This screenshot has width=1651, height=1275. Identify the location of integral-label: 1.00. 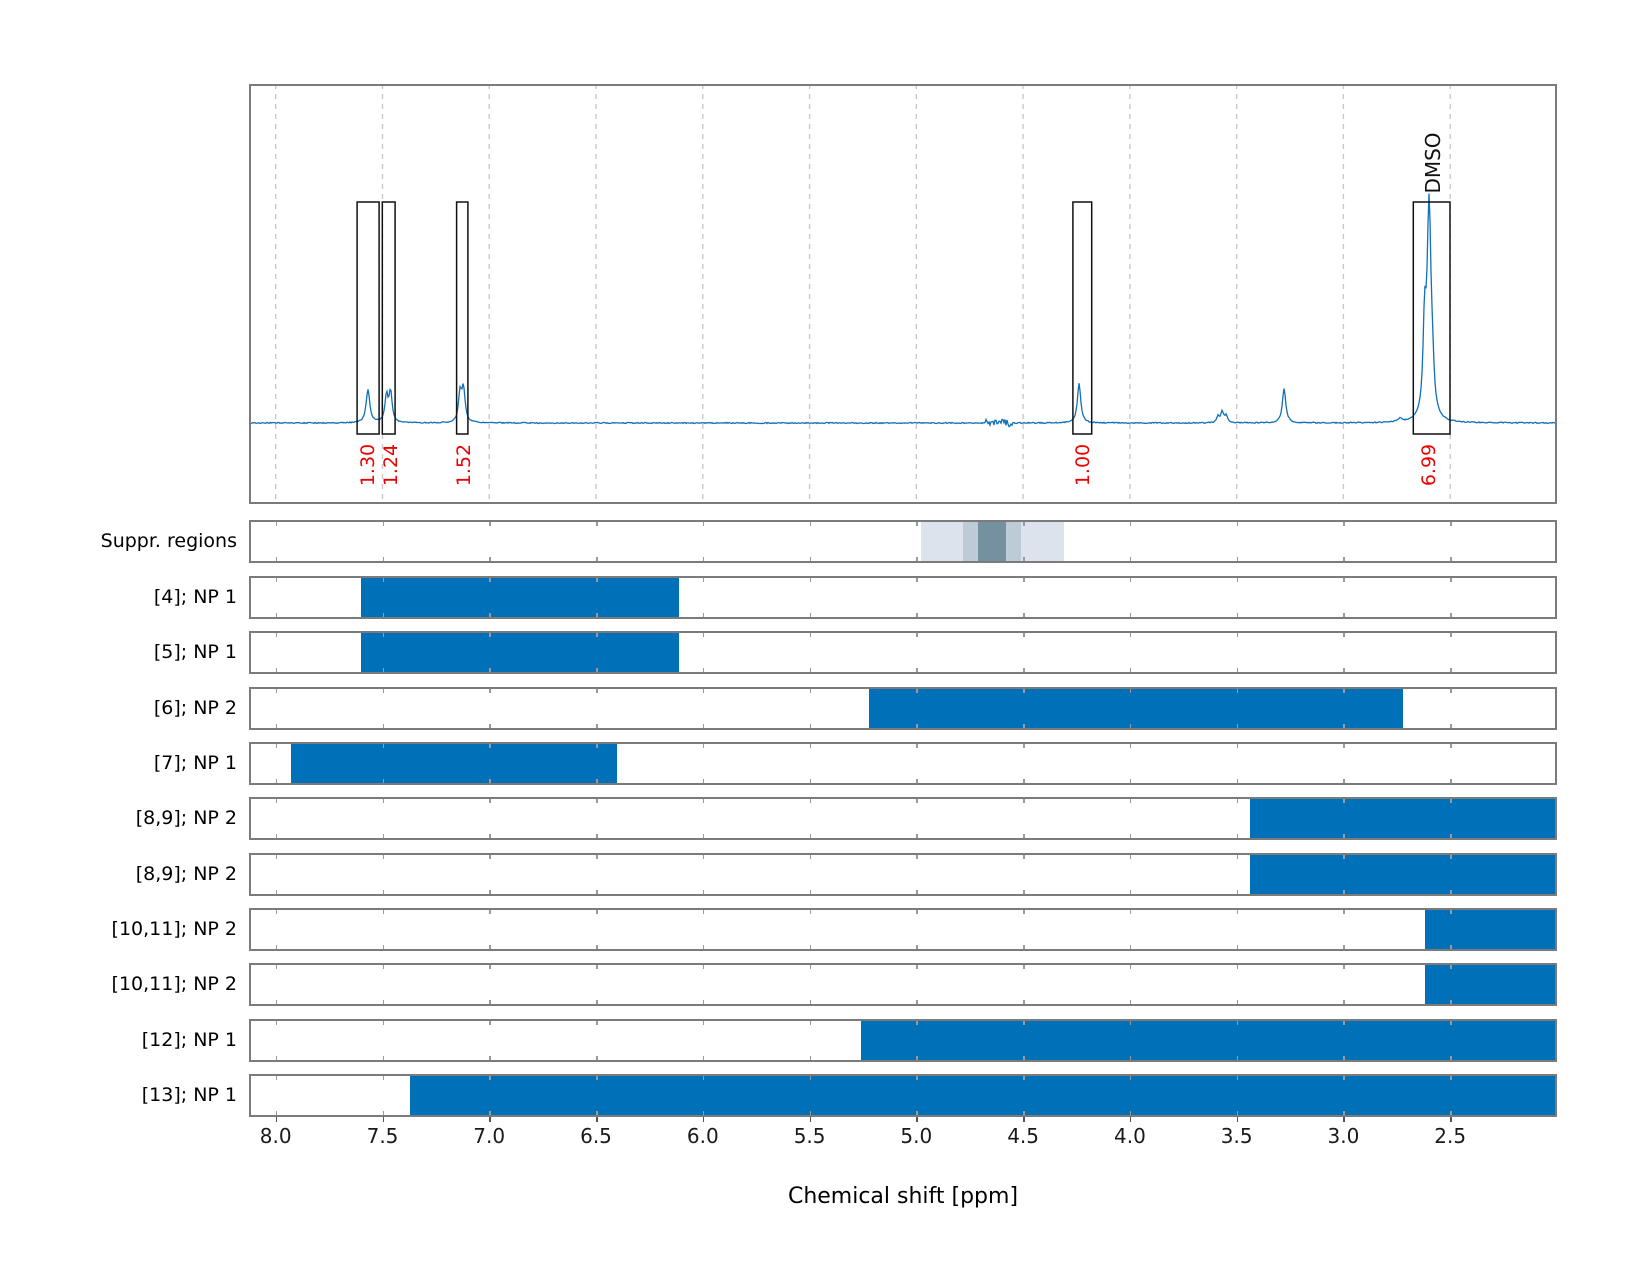
(1082, 464).